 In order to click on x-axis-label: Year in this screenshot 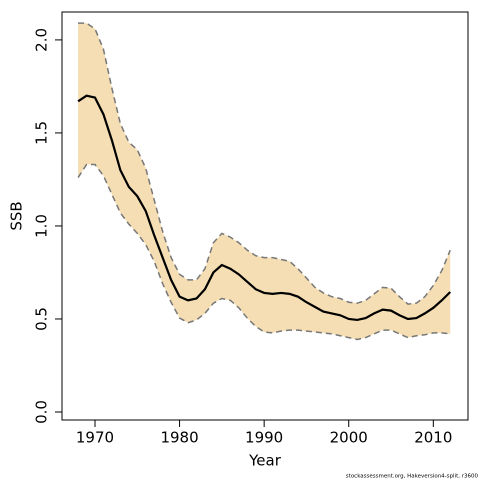, I will do `click(265, 461)`.